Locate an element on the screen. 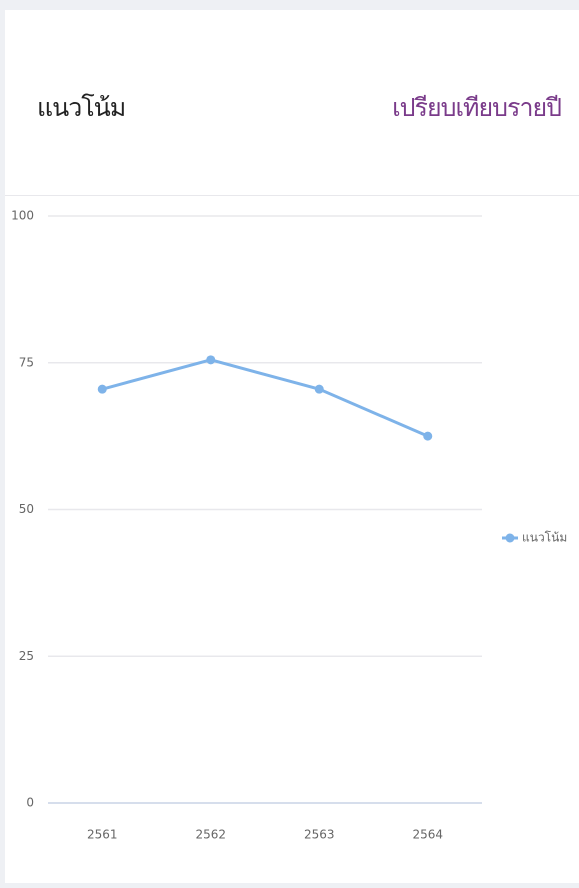 The height and width of the screenshot is (888, 579). y-tick-label: 50 is located at coordinates (26, 509).